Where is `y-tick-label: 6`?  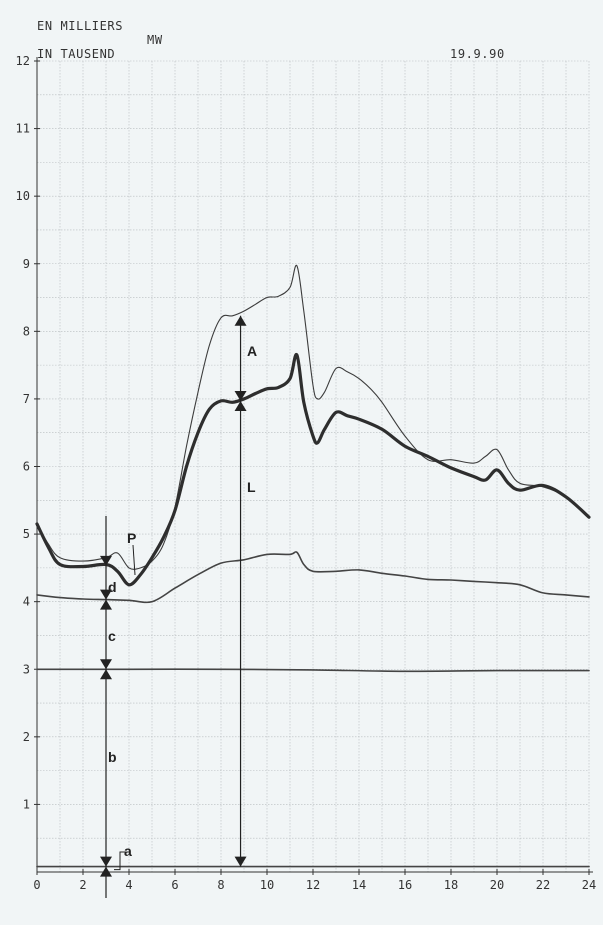
y-tick-label: 6 is located at coordinates (26, 467).